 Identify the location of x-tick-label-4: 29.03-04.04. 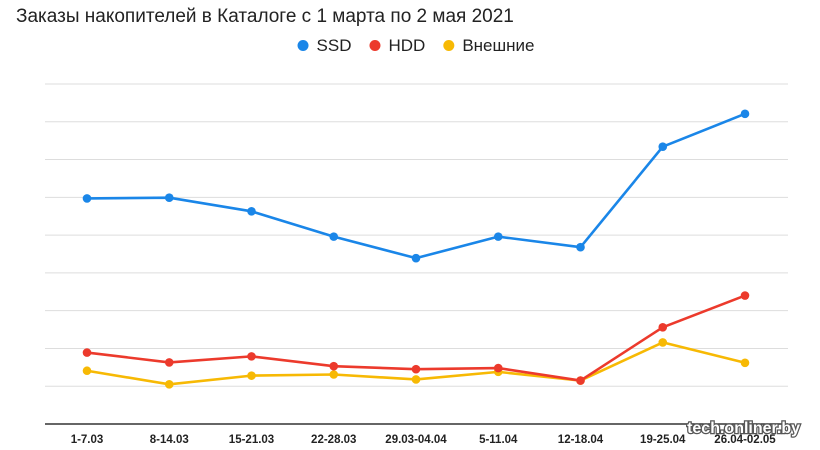
(416, 440).